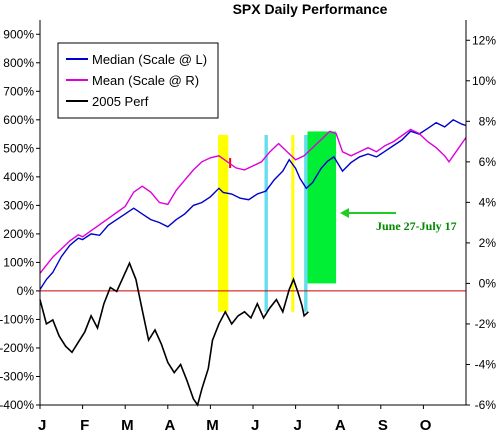 This screenshot has width=500, height=435. Describe the element at coordinates (488, 243) in the screenshot. I see `right-tick-label: 2%` at that location.